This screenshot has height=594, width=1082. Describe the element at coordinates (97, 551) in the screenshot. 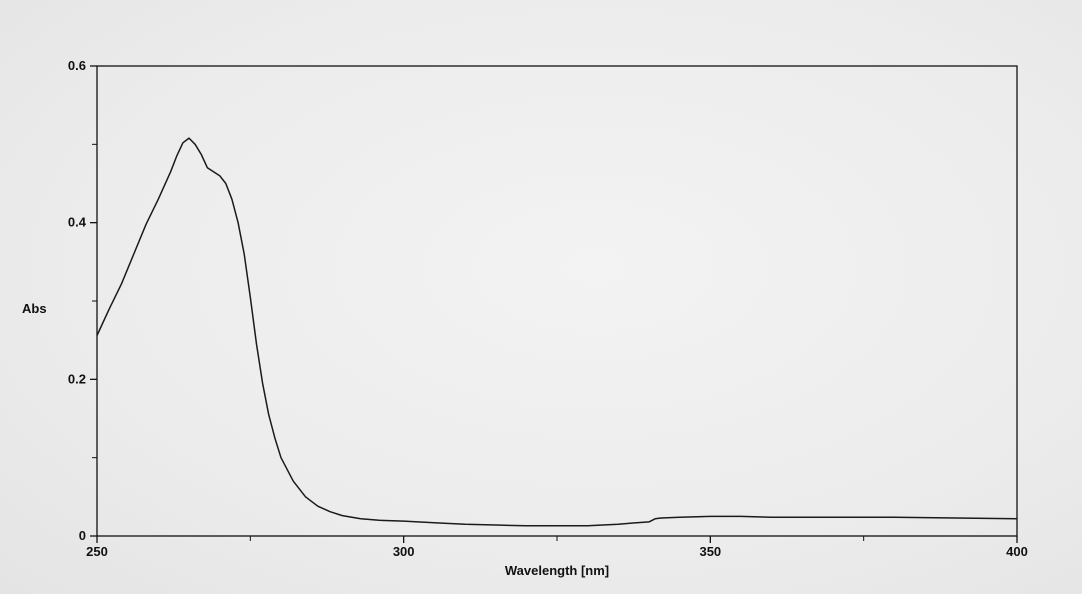

I see `x-tick-label-250: 250` at that location.